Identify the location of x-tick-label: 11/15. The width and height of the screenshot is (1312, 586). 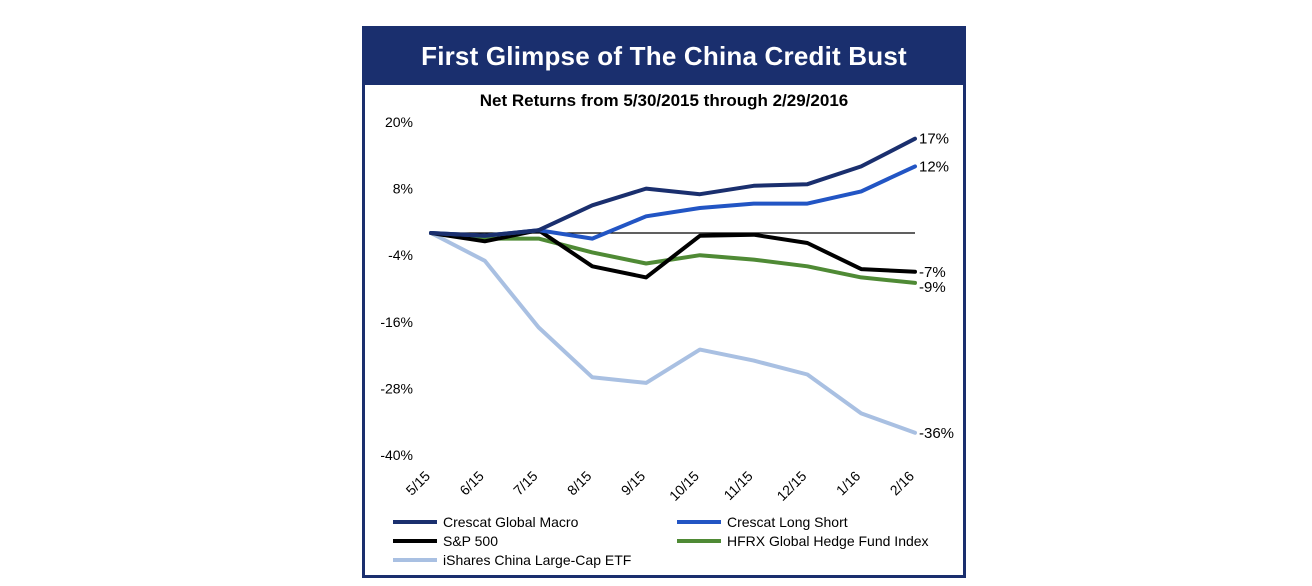
(738, 486).